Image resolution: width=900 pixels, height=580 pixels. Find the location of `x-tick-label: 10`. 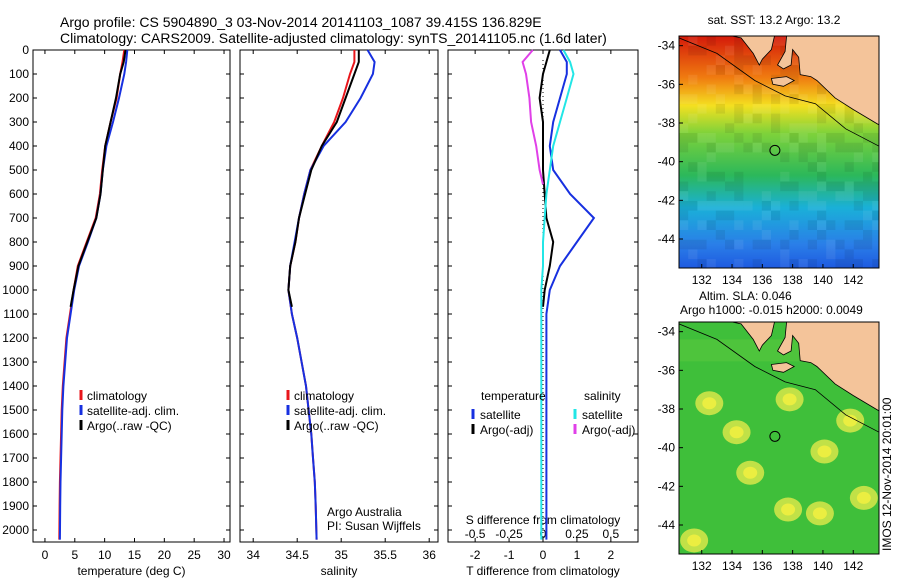

x-tick-label: 10 is located at coordinates (105, 555).